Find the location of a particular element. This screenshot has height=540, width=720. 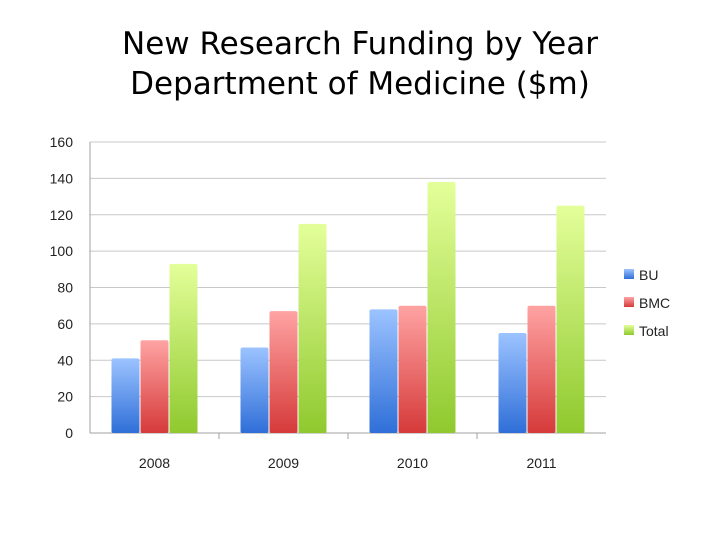

legend-swatch-bmc is located at coordinates (629, 302).